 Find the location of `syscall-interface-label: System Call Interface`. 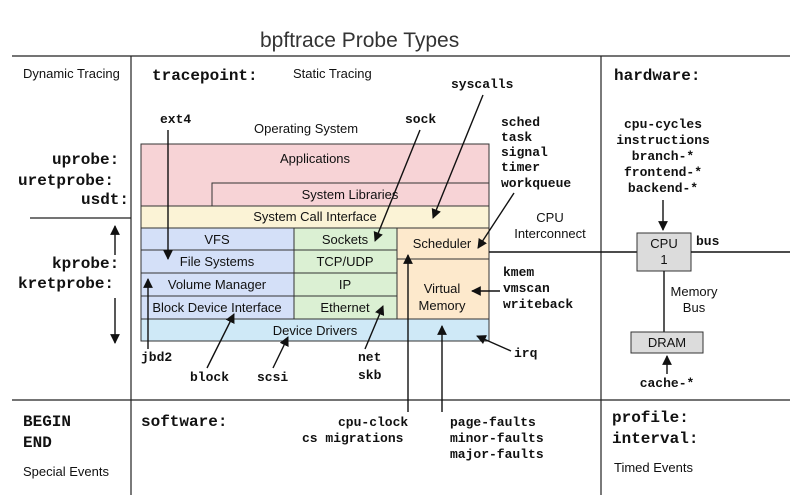

syscall-interface-label: System Call Interface is located at coordinates (315, 216).